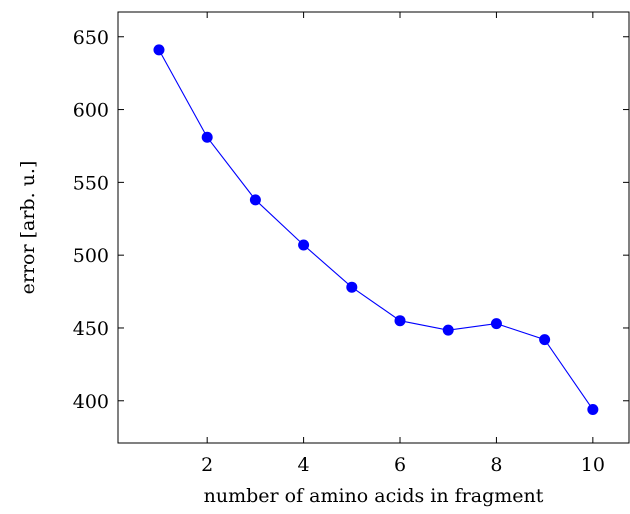 This screenshot has width=630, height=514. What do you see at coordinates (400, 465) in the screenshot?
I see `x-tick-label: 6` at bounding box center [400, 465].